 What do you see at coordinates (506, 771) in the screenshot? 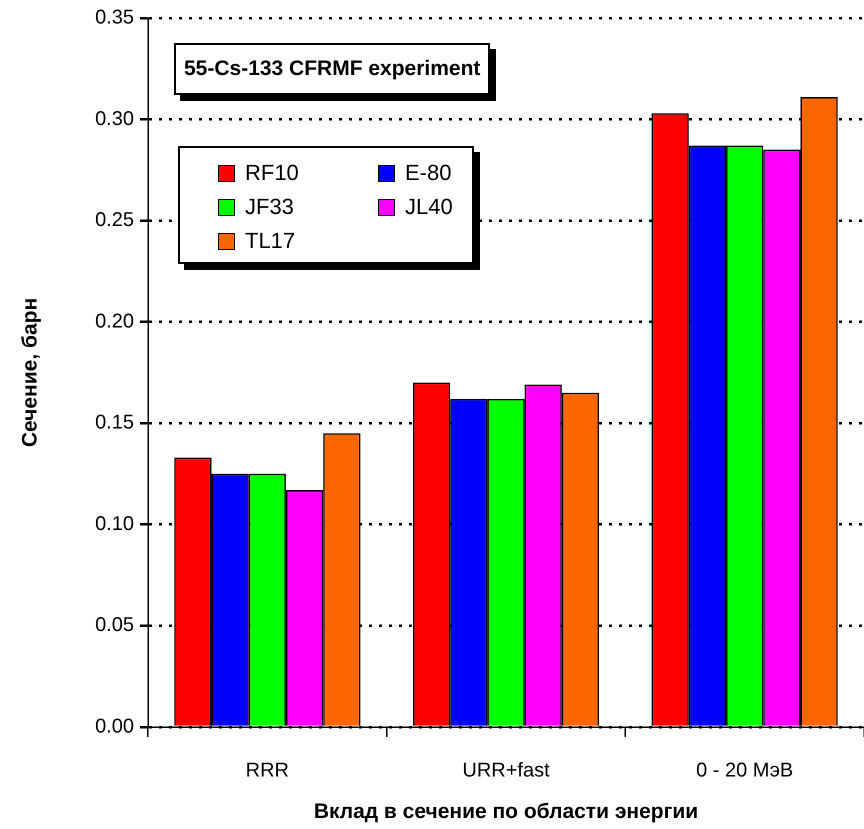
I see `x-tick-label: URR+fast` at bounding box center [506, 771].